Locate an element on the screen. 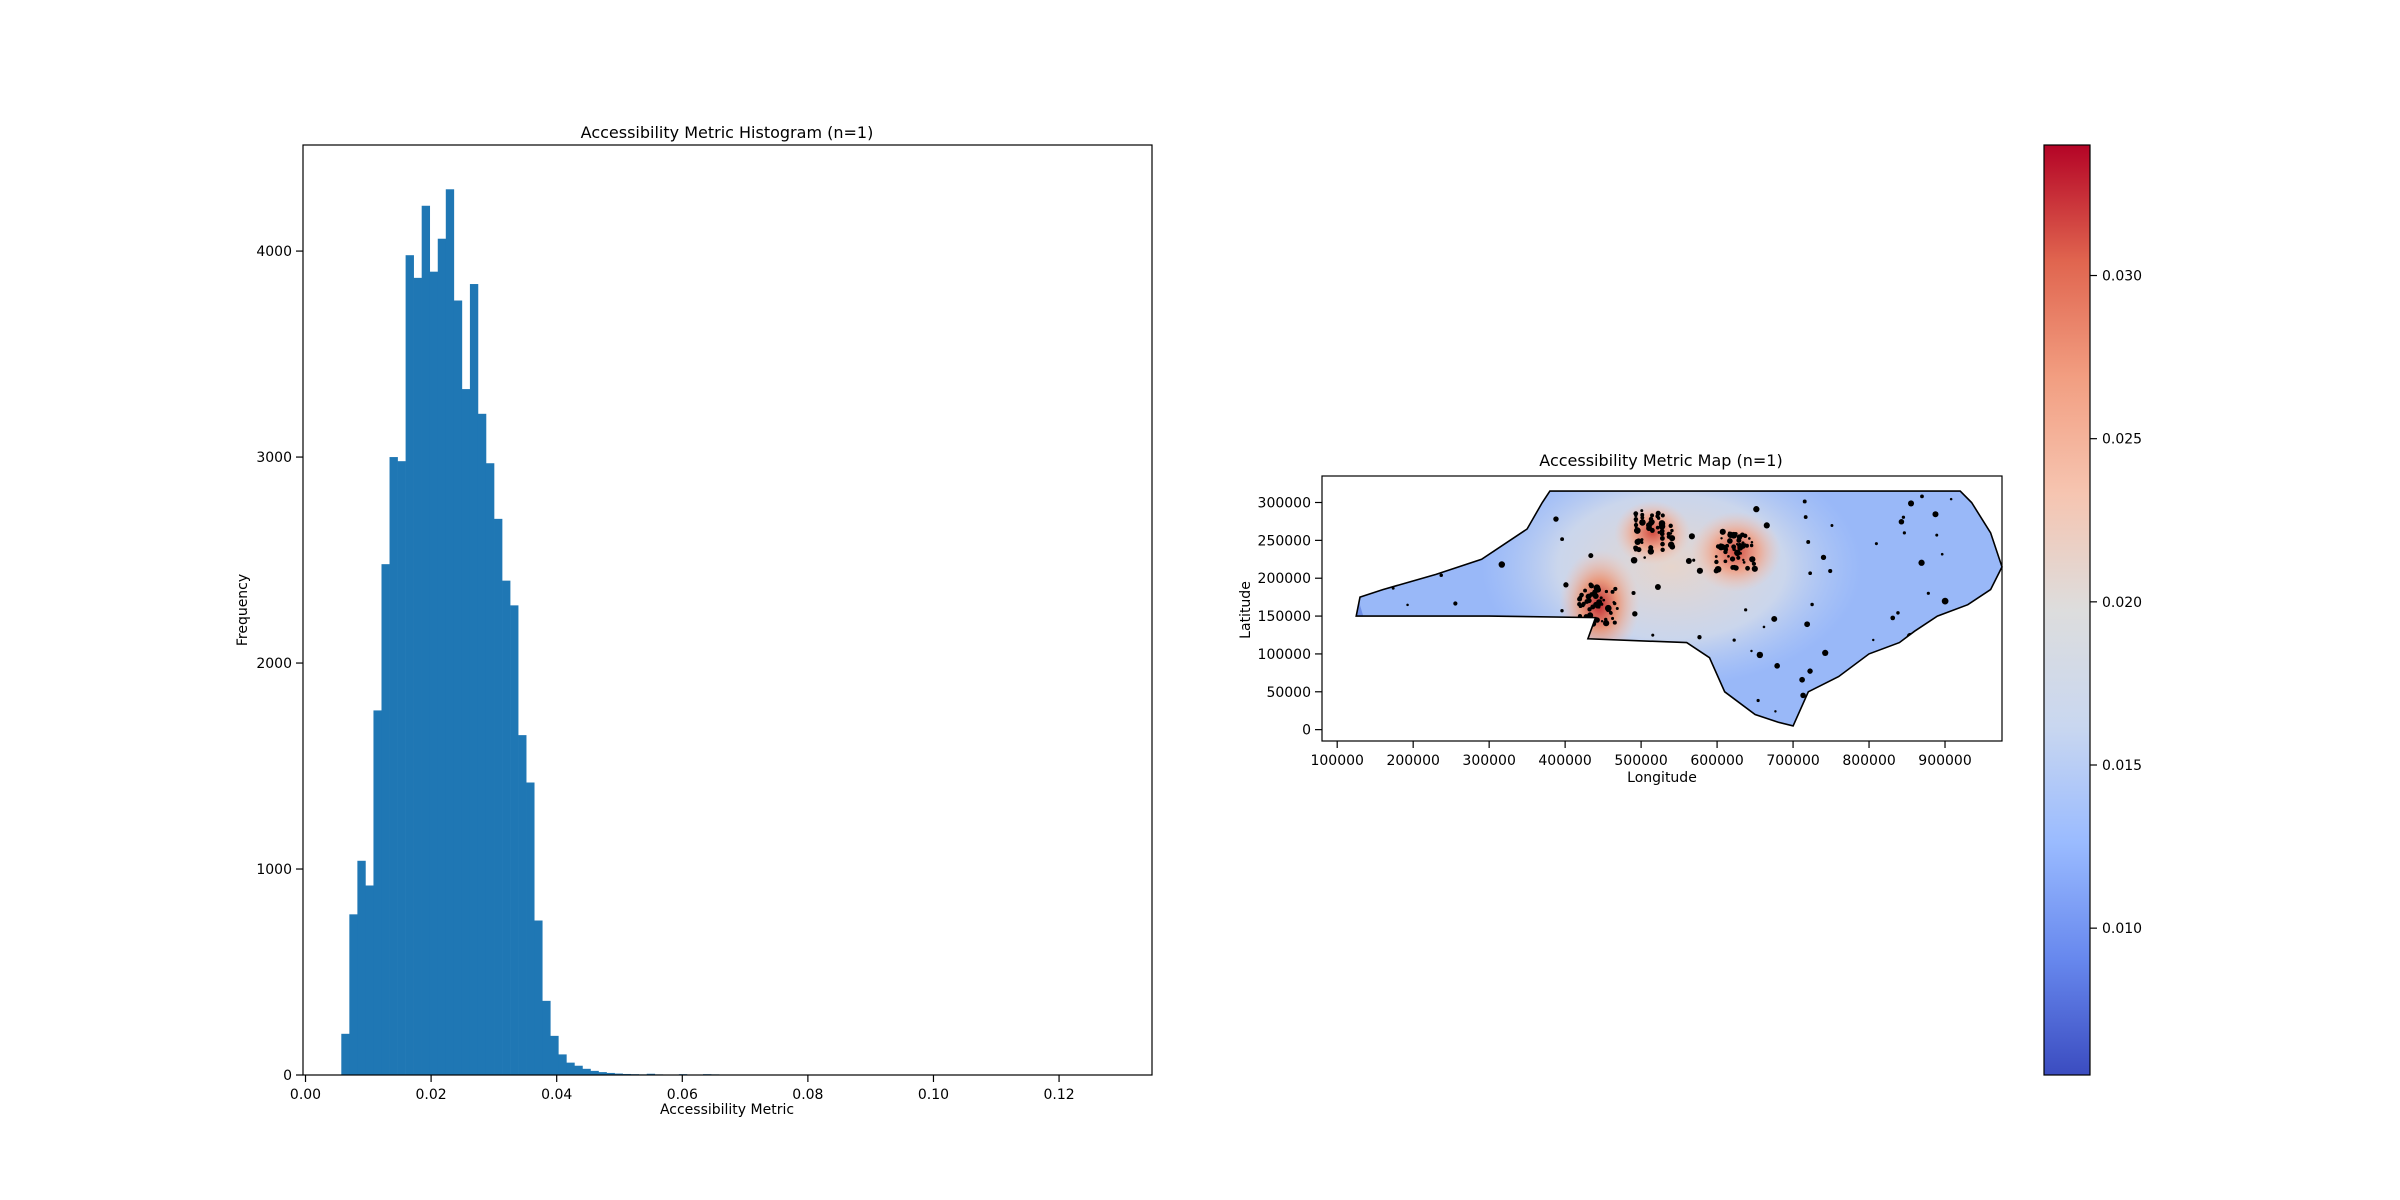 This screenshot has width=2400, height=1200. map-x-tick-label: 800000 is located at coordinates (1868, 761).